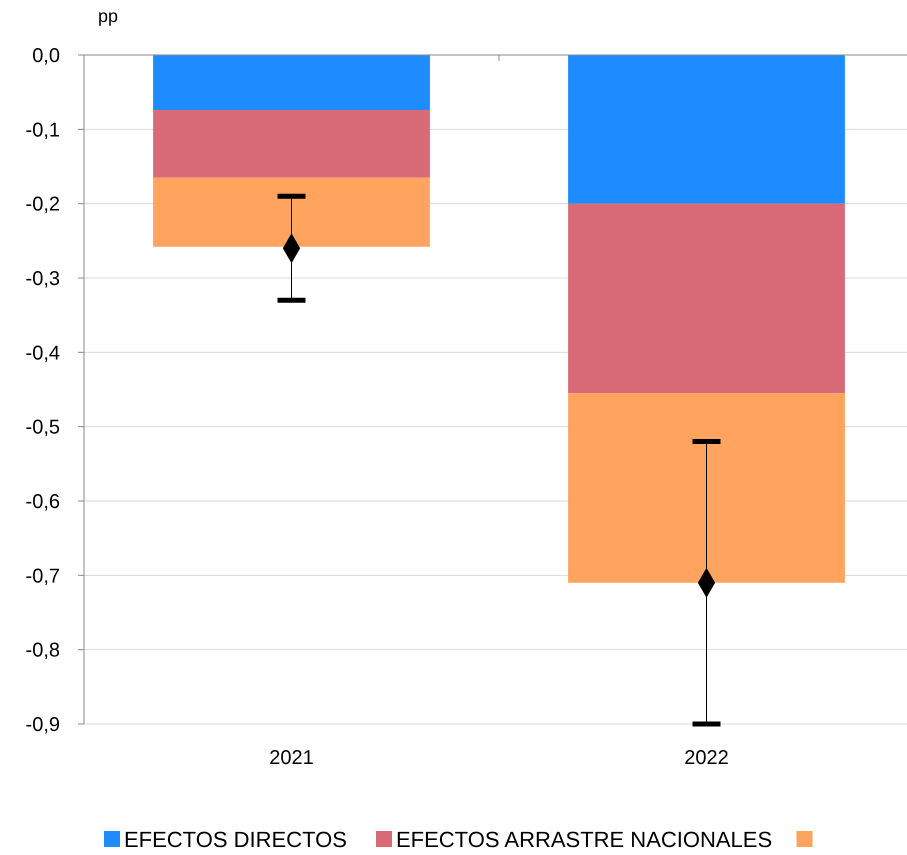 The image size is (907, 855). What do you see at coordinates (43, 502) in the screenshot?
I see `y-tick-label: -0,6` at bounding box center [43, 502].